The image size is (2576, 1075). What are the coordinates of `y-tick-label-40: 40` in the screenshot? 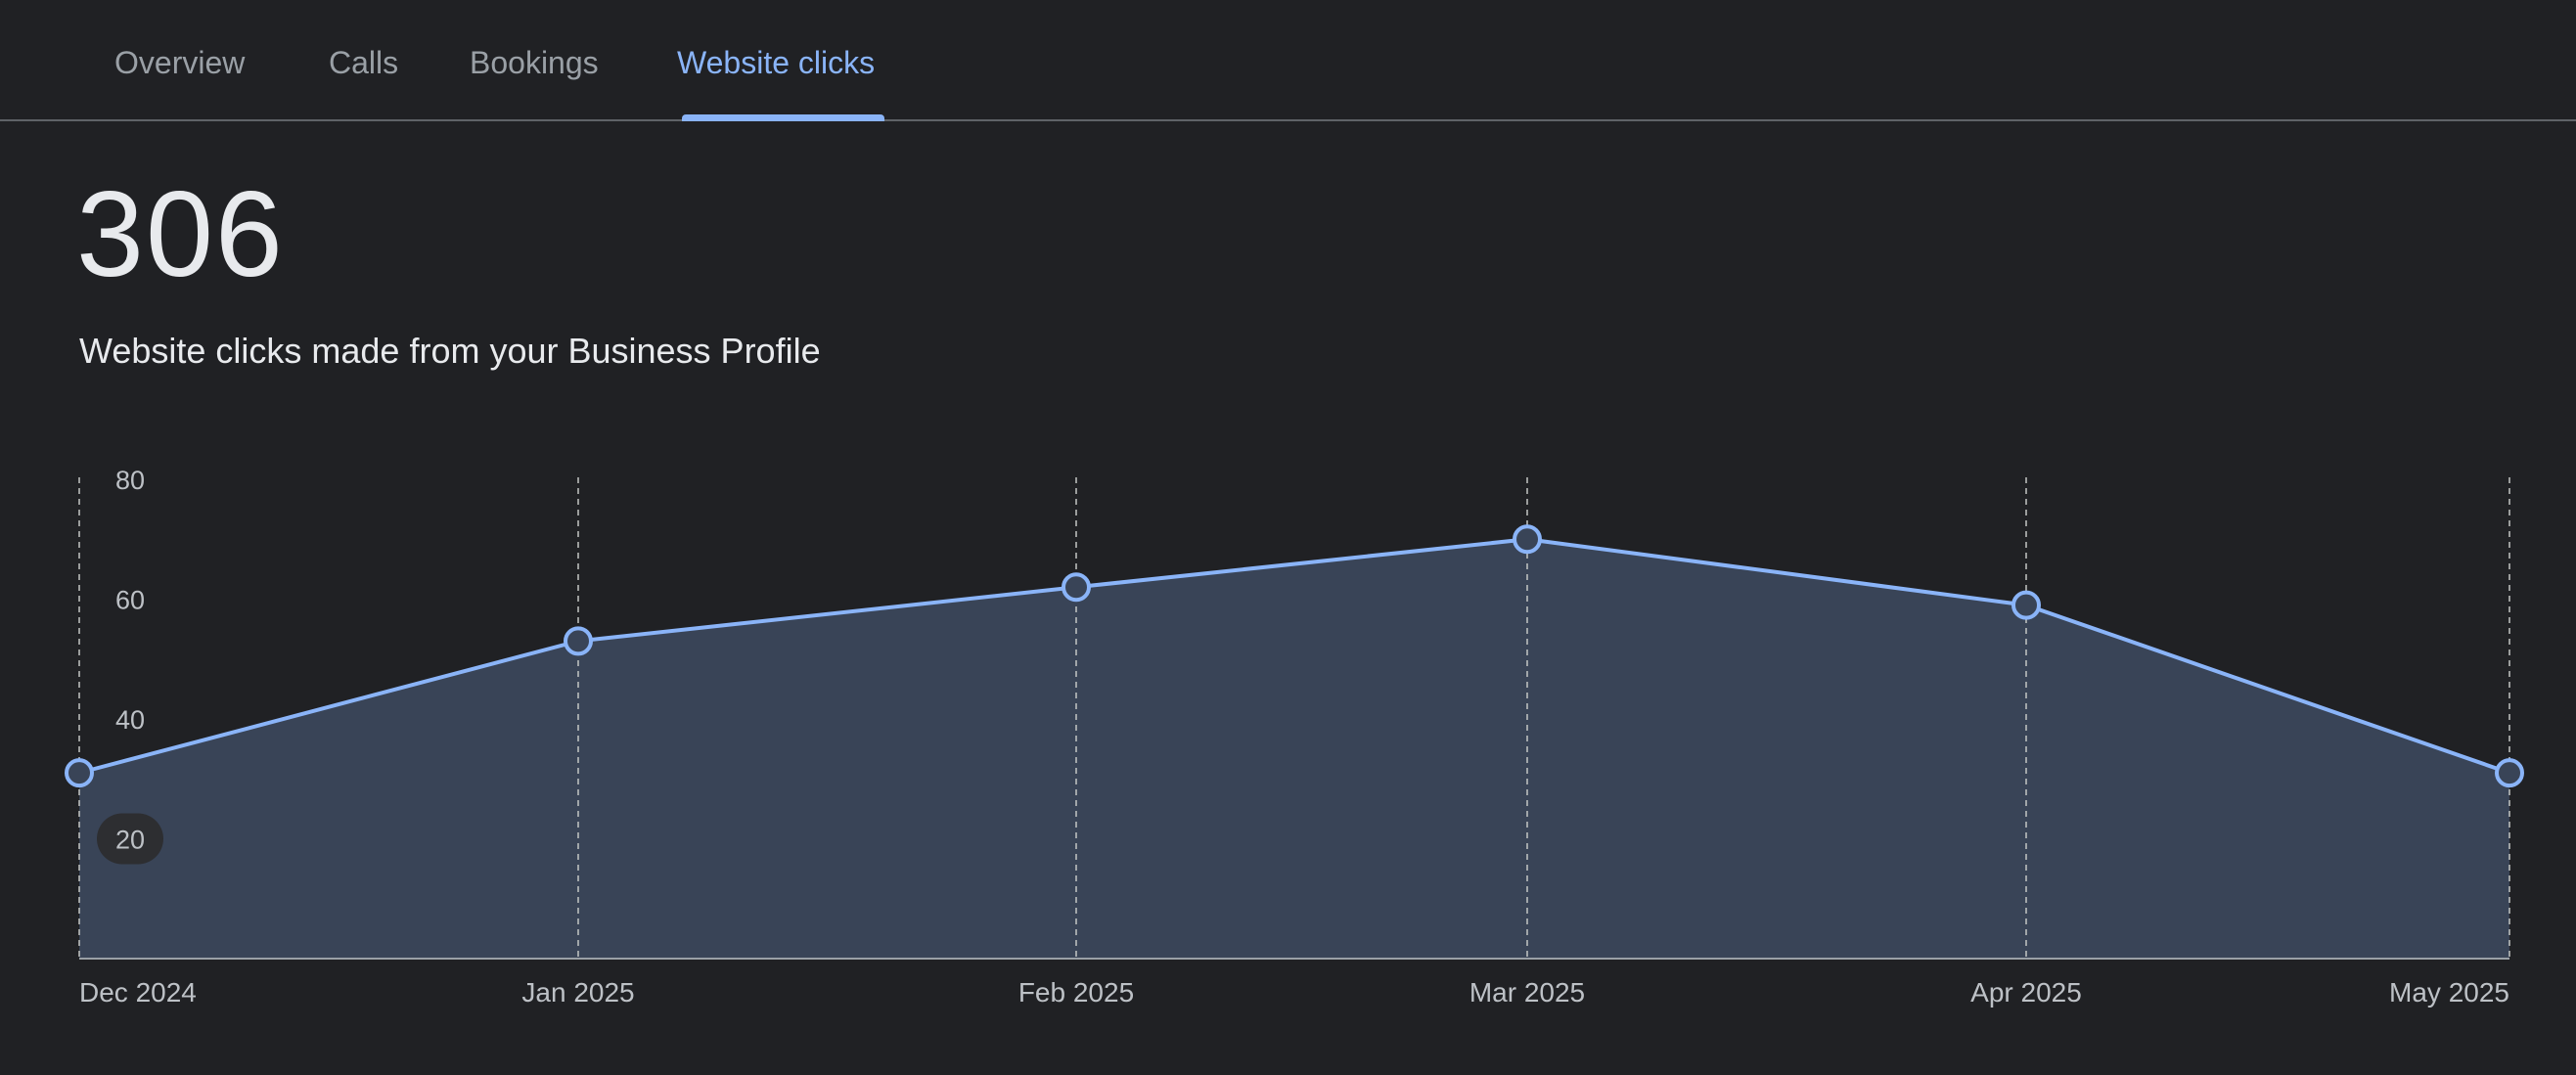 It's located at (130, 720).